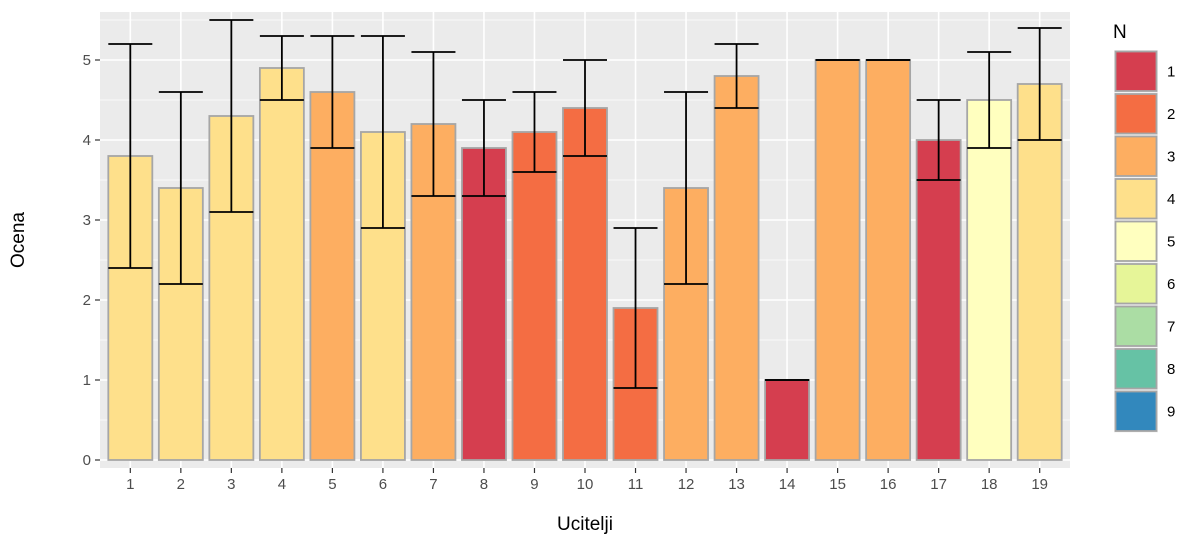  Describe the element at coordinates (1171, 326) in the screenshot. I see `legend-label-7: 7` at that location.